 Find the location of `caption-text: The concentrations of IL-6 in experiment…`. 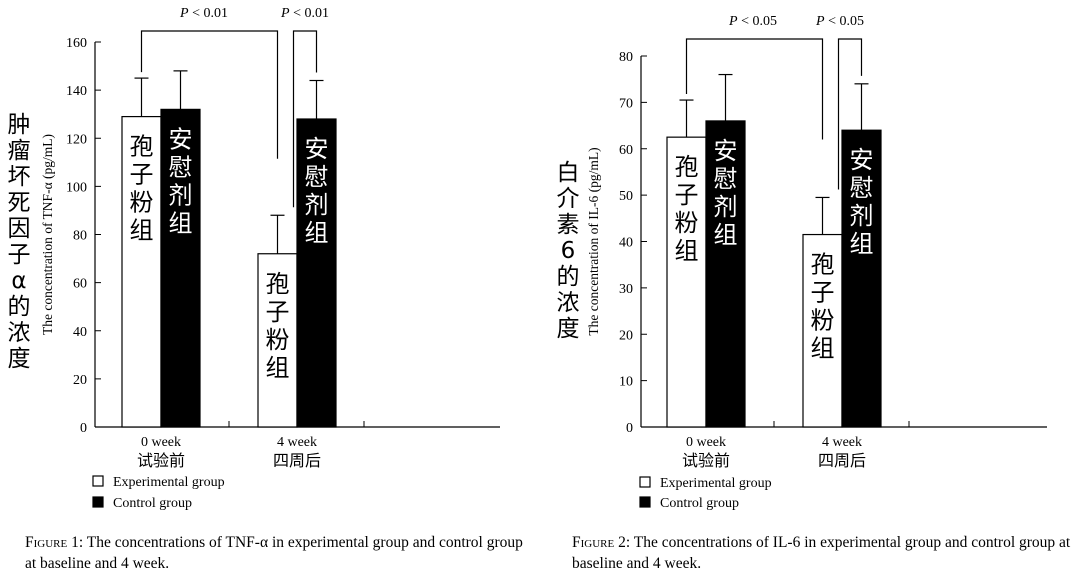

caption-text: The concentrations of IL-6 in experiment… is located at coordinates (821, 553).